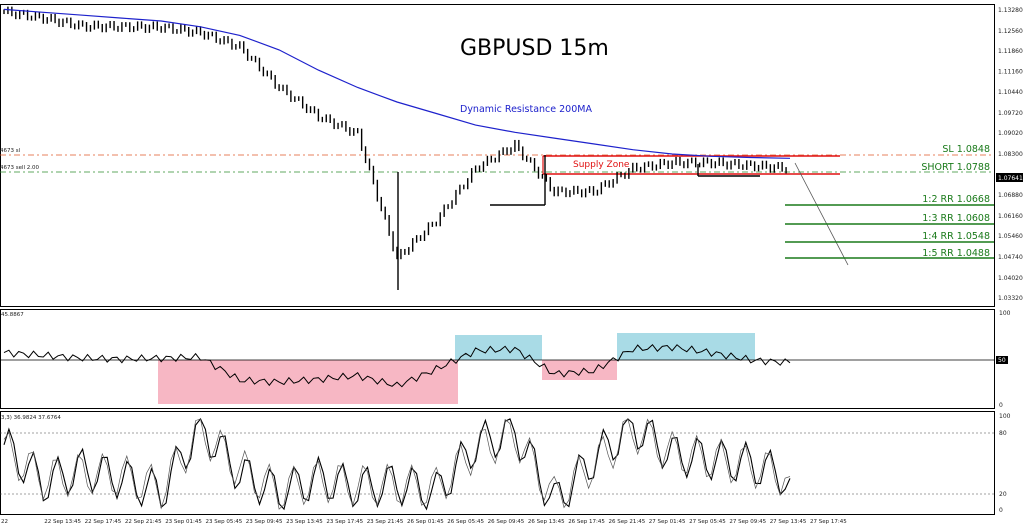  I want to click on rsi-scale-100: 100, so click(1005, 313).